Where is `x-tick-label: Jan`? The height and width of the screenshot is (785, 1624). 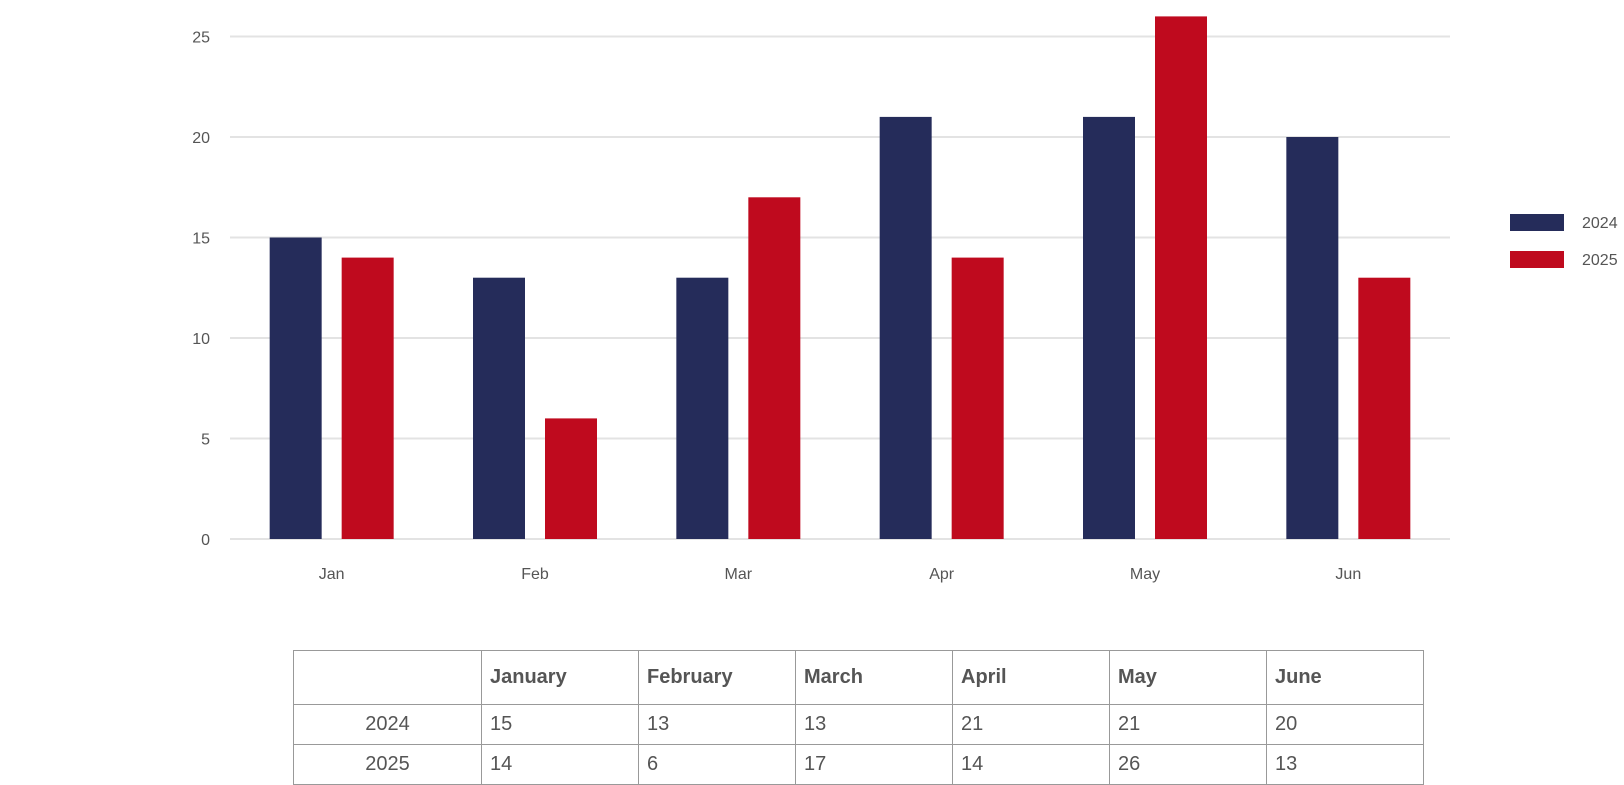 x-tick-label: Jan is located at coordinates (332, 574).